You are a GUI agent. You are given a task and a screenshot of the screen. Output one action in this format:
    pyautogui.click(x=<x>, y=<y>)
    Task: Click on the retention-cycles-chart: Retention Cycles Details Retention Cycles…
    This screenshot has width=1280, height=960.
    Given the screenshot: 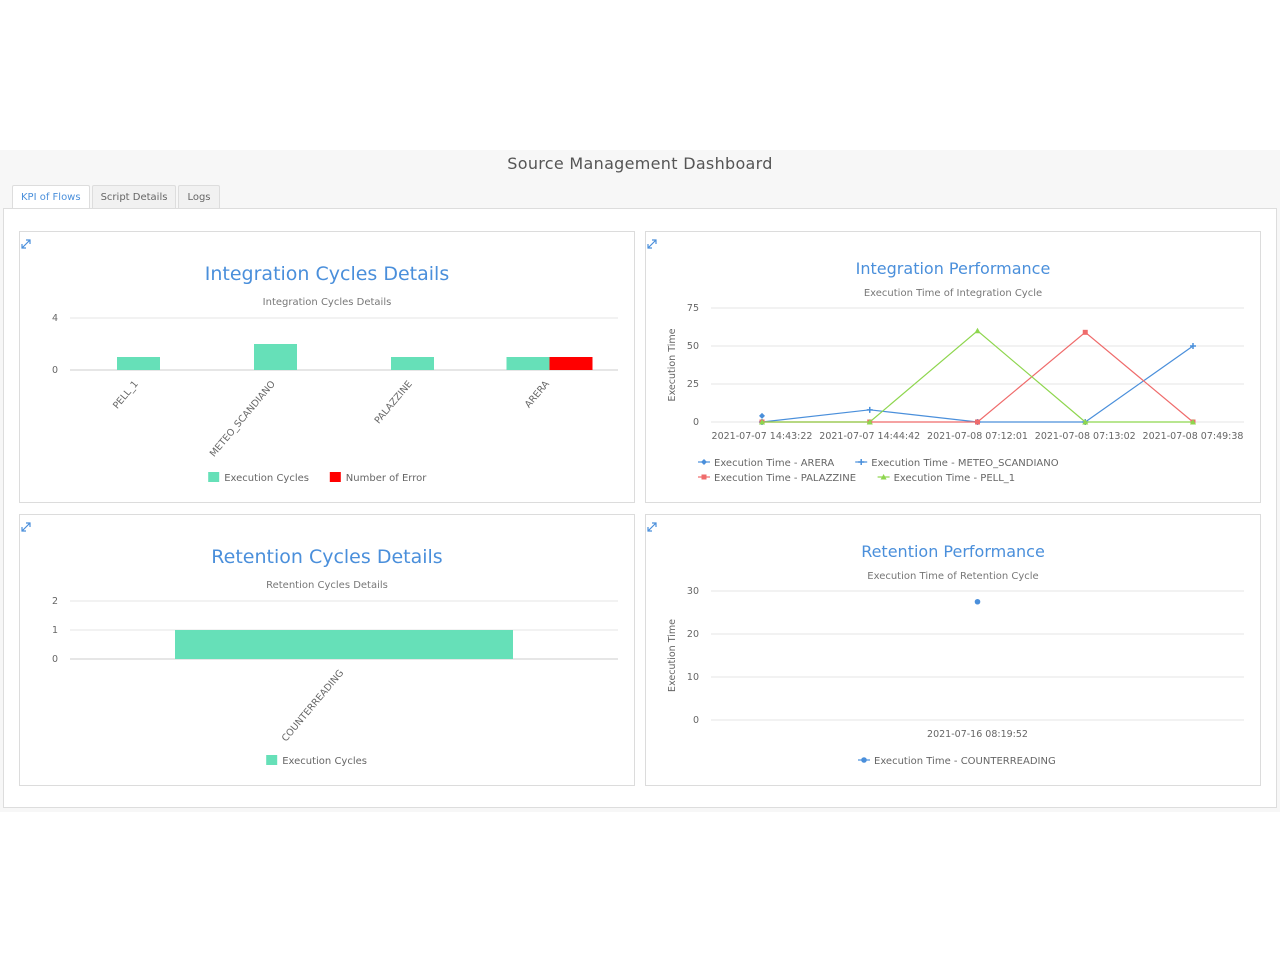 What is the action you would take?
    pyautogui.click(x=335, y=656)
    